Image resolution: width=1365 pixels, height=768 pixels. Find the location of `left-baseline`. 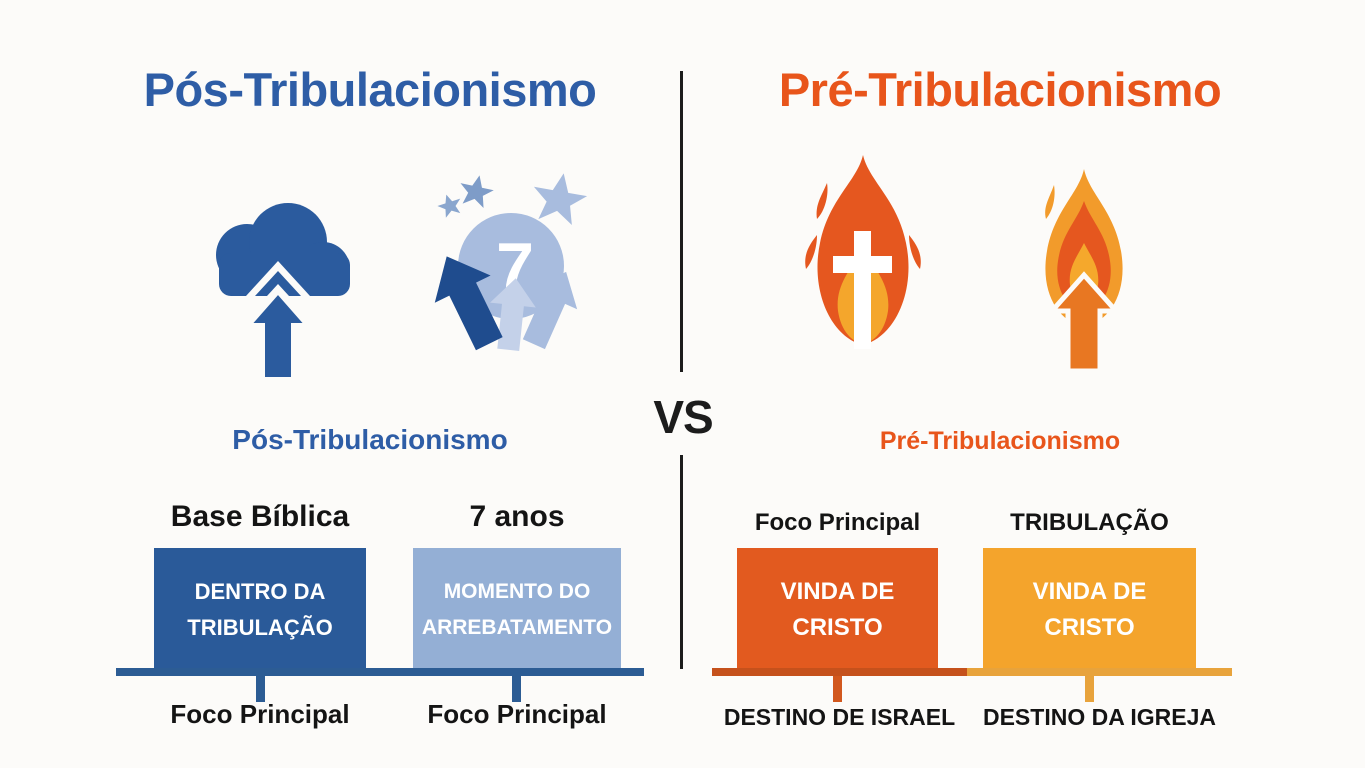

left-baseline is located at coordinates (380, 672).